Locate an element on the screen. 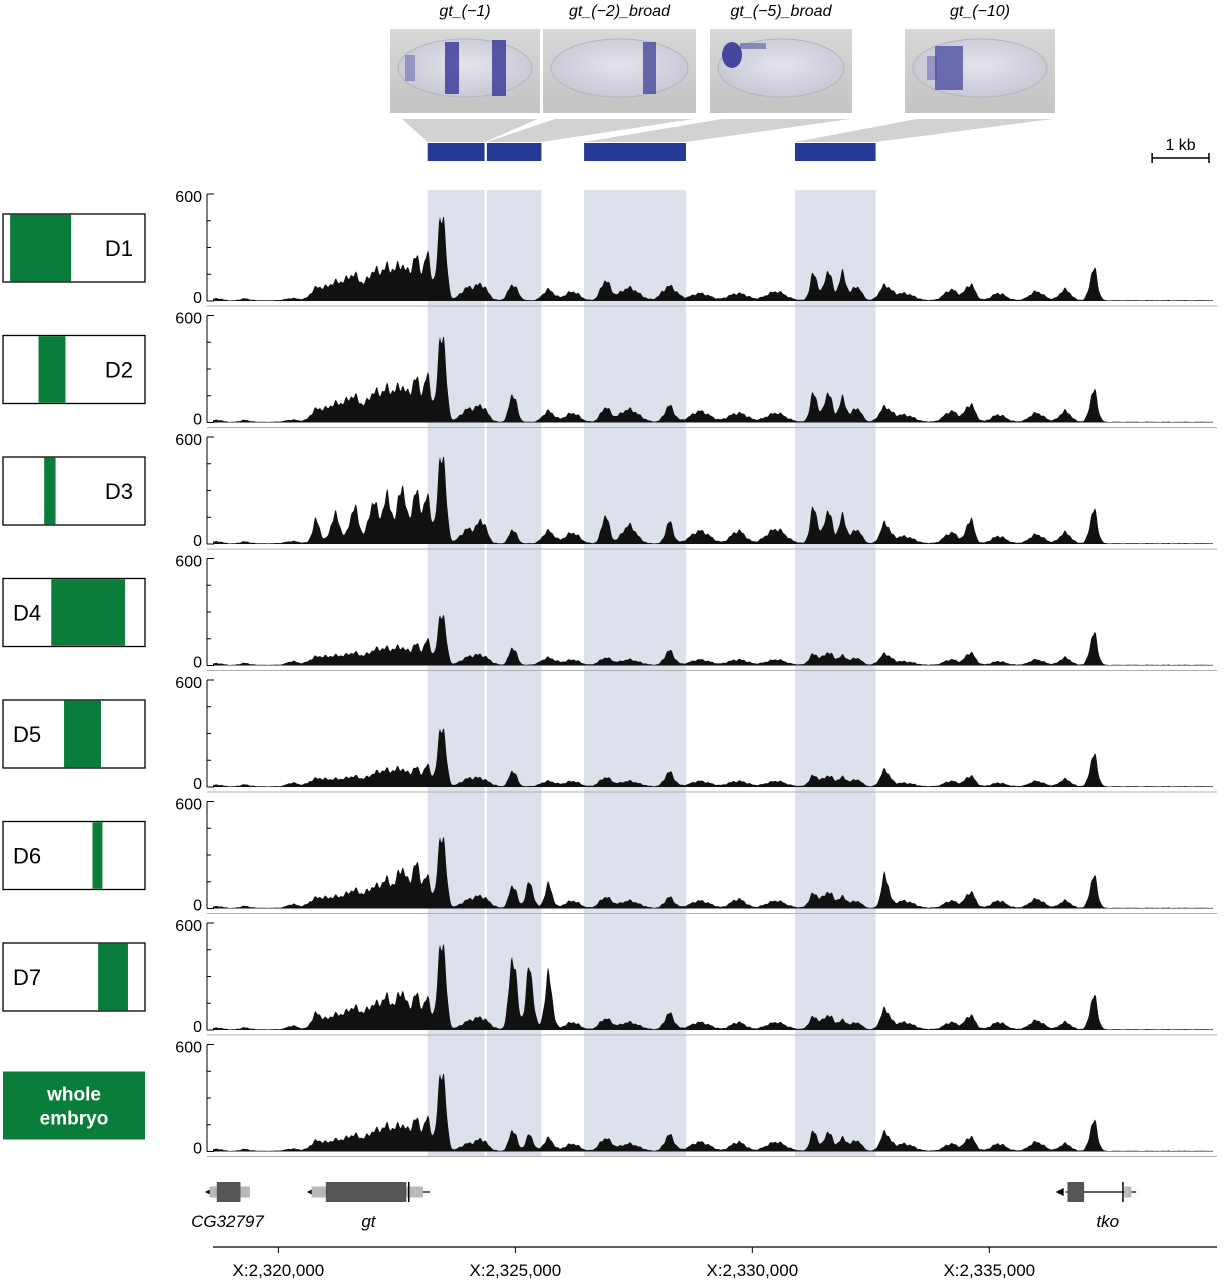  scale-bar-label: 1 kb is located at coordinates (1180, 145).